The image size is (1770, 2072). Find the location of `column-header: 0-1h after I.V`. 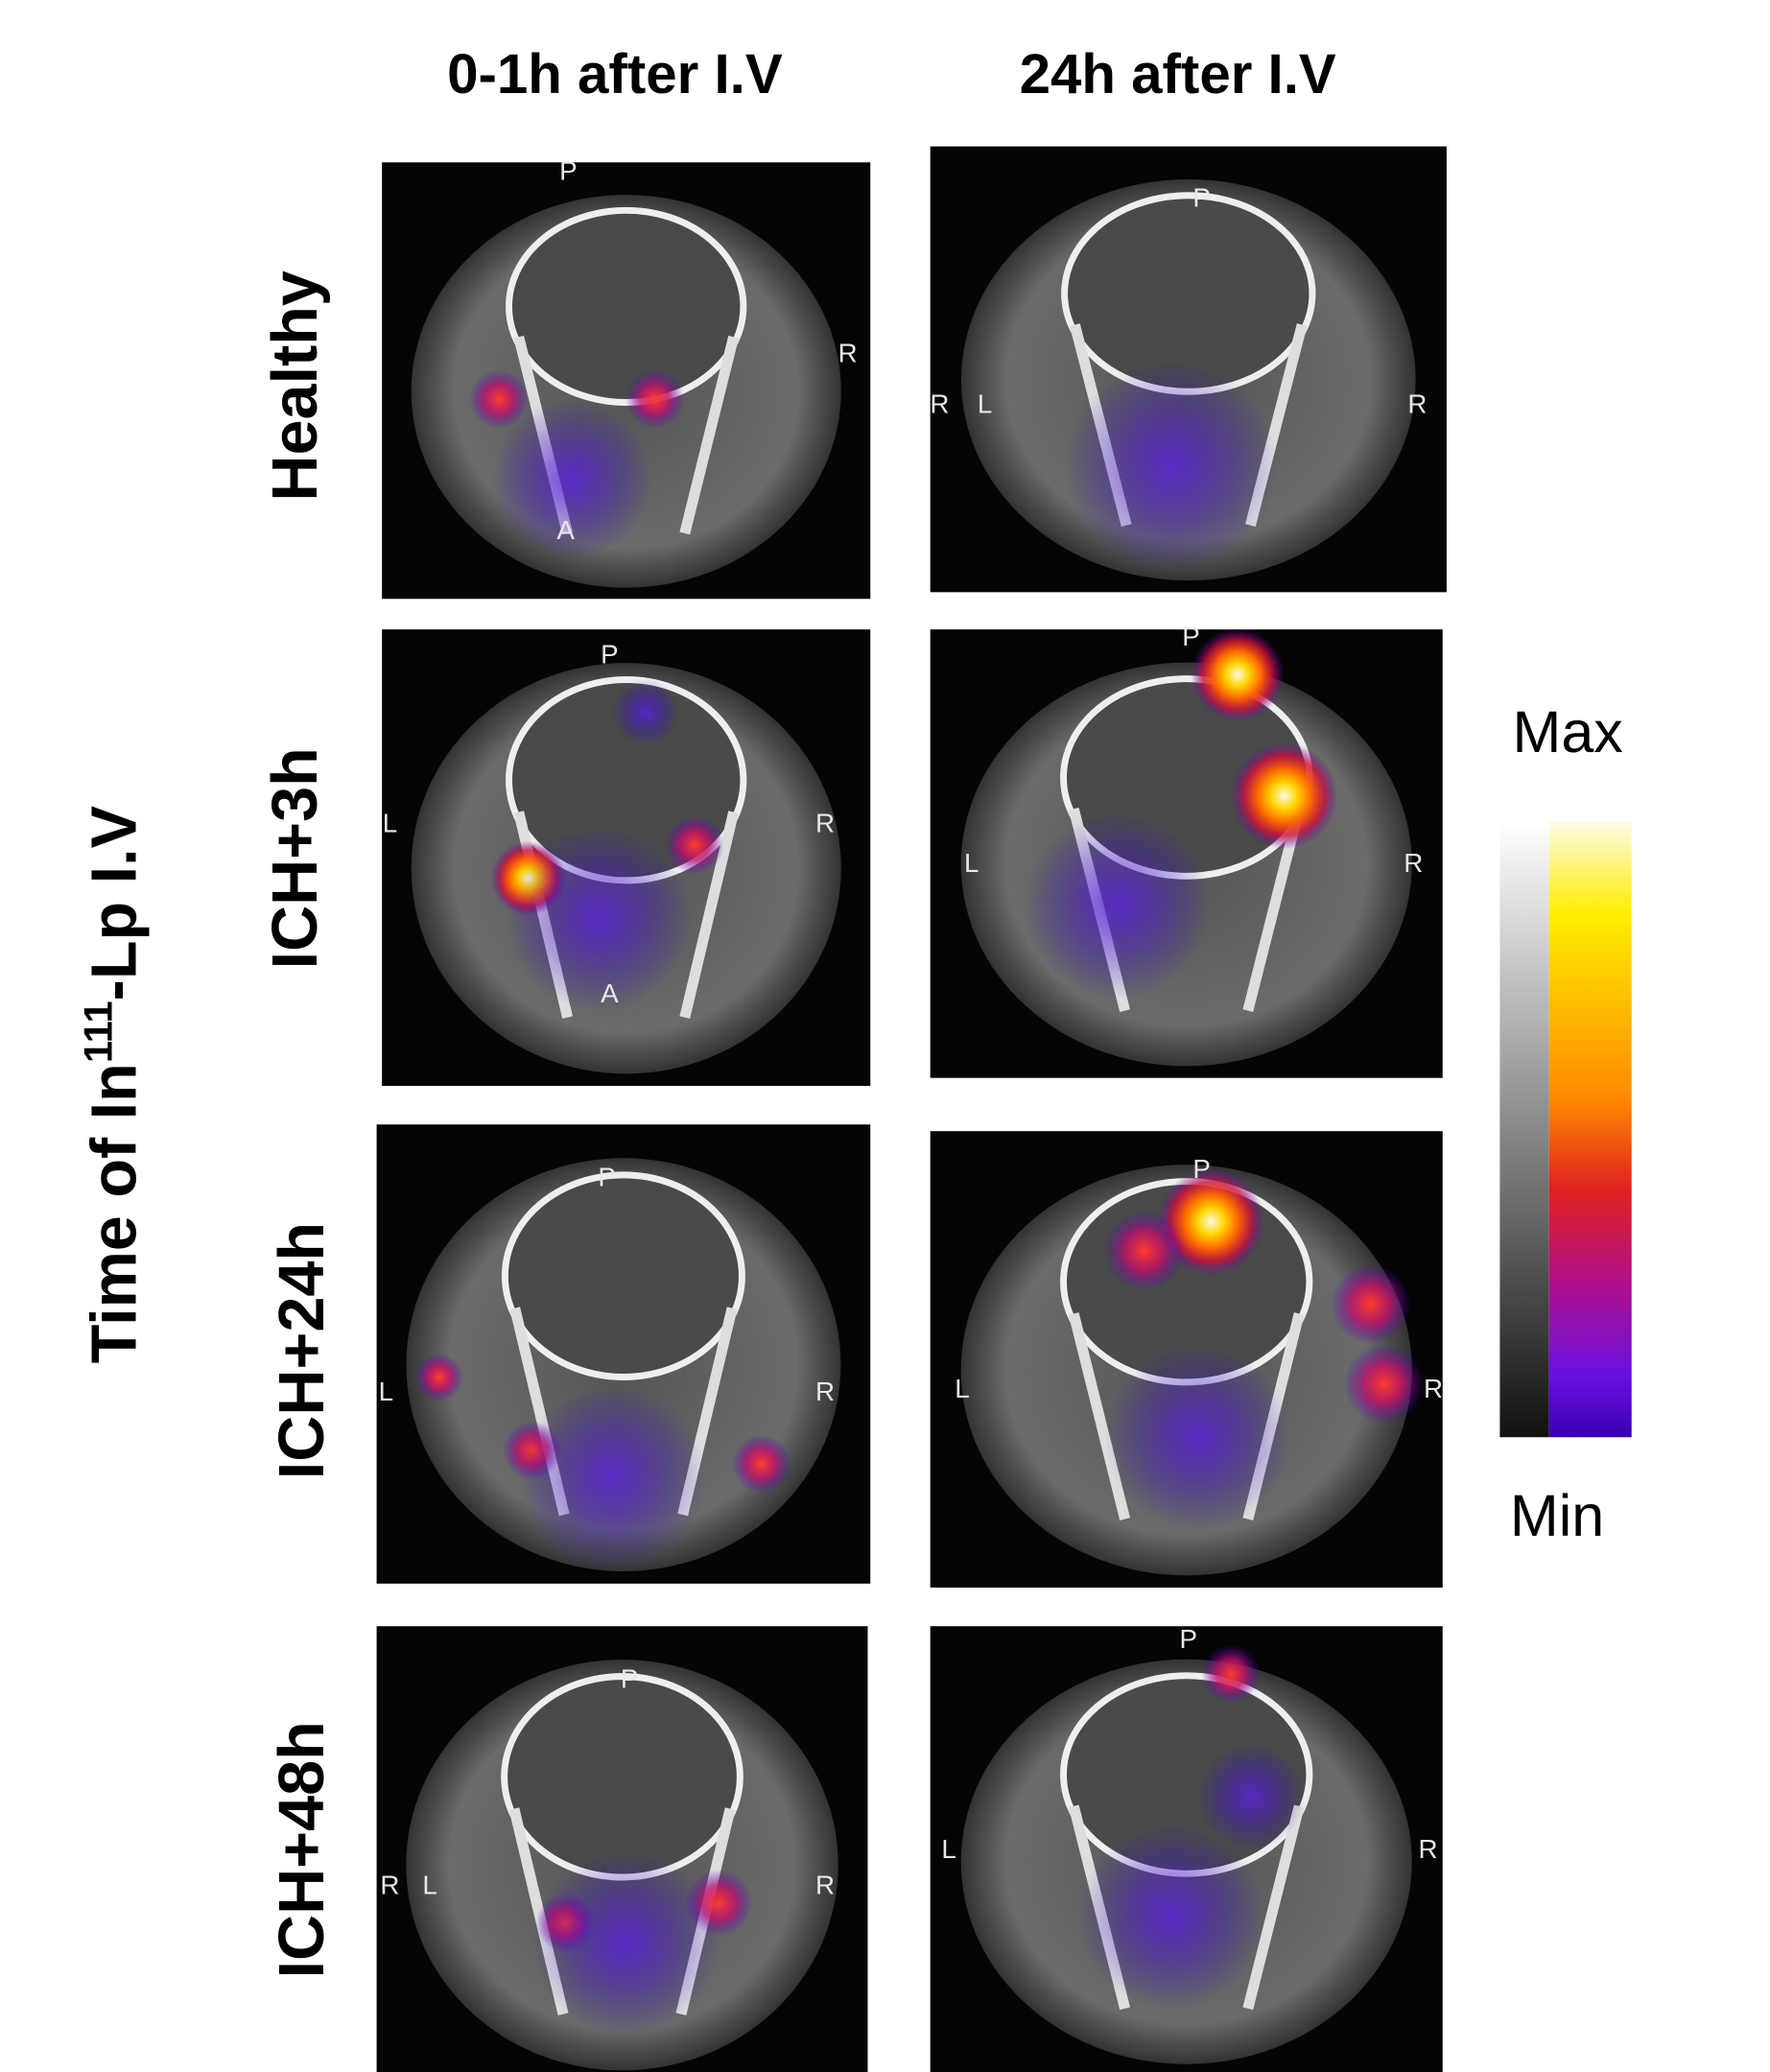

column-header: 0-1h after I.V is located at coordinates (615, 74).